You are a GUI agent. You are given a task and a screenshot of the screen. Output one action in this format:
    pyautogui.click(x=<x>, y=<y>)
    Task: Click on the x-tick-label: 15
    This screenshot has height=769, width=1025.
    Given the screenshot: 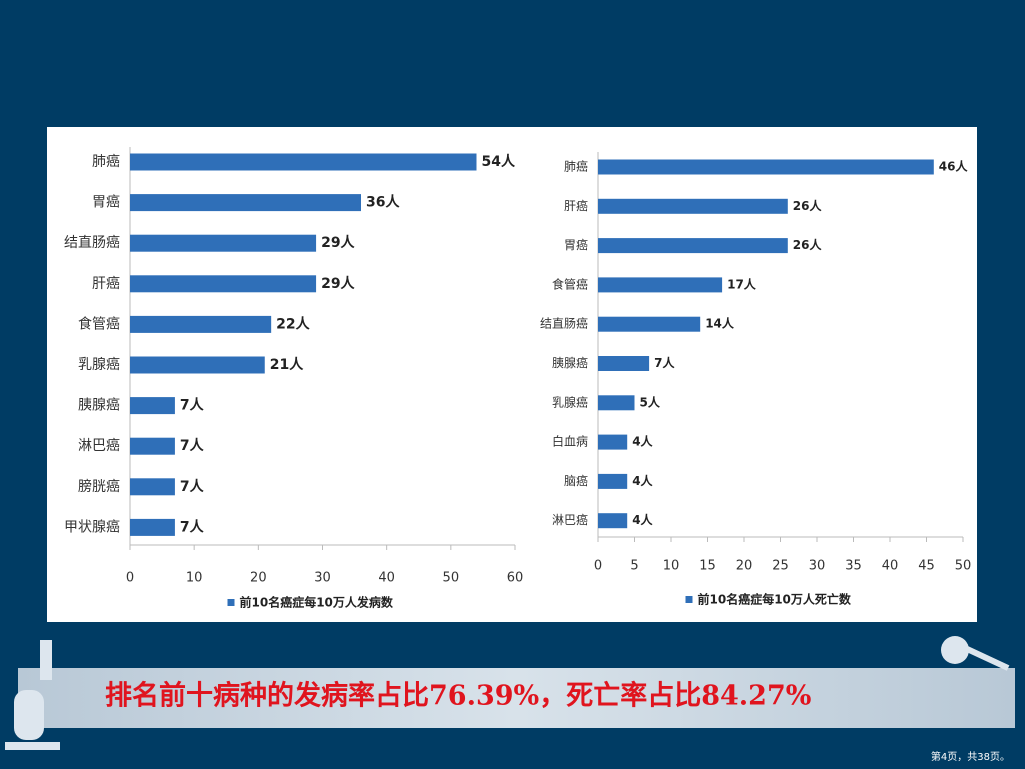 What is the action you would take?
    pyautogui.click(x=707, y=566)
    